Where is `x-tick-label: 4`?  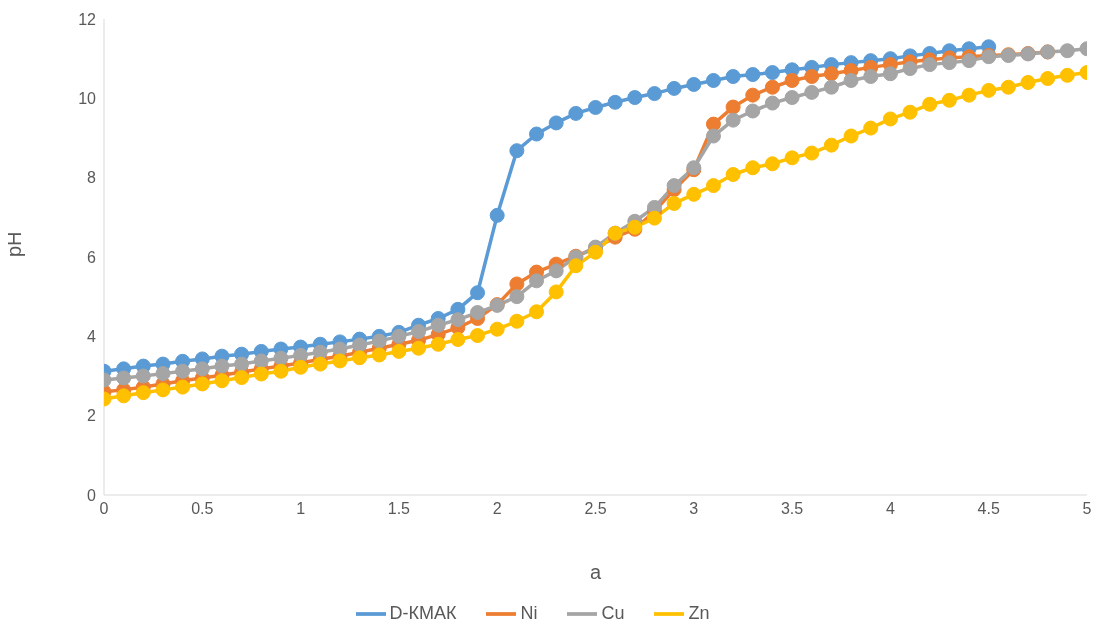
x-tick-label: 4 is located at coordinates (890, 509).